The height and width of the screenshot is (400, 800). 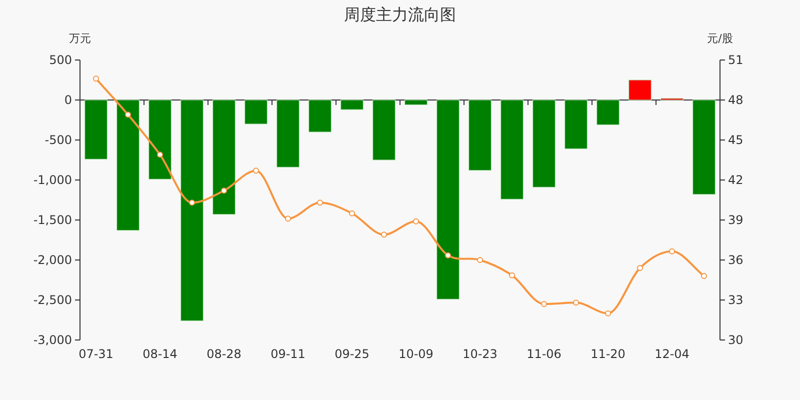 What do you see at coordinates (352, 354) in the screenshot?
I see `x-tick-label: 09-25` at bounding box center [352, 354].